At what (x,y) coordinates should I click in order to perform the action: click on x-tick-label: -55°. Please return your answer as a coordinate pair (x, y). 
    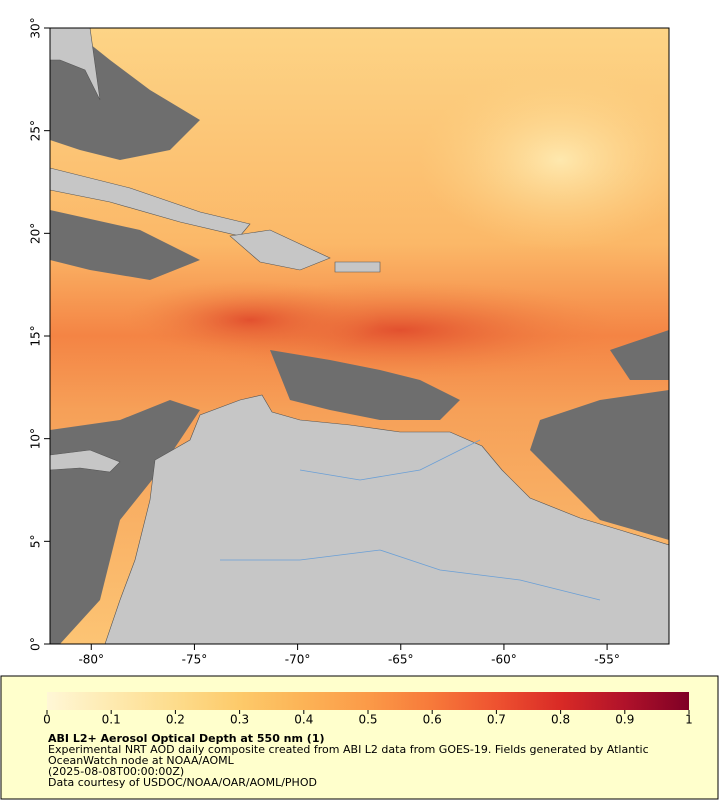
    Looking at the image, I should click on (607, 660).